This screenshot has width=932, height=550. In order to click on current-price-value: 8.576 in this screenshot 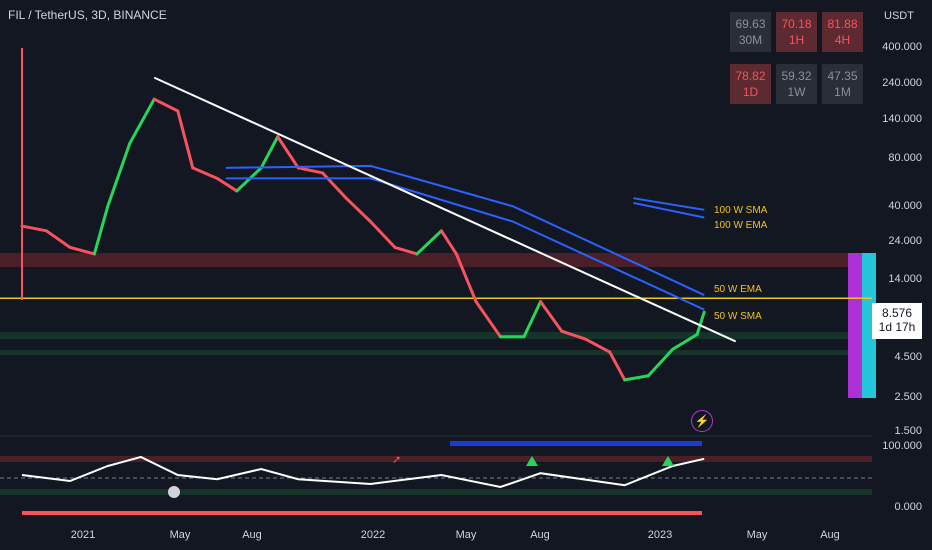, I will do `click(897, 313)`.